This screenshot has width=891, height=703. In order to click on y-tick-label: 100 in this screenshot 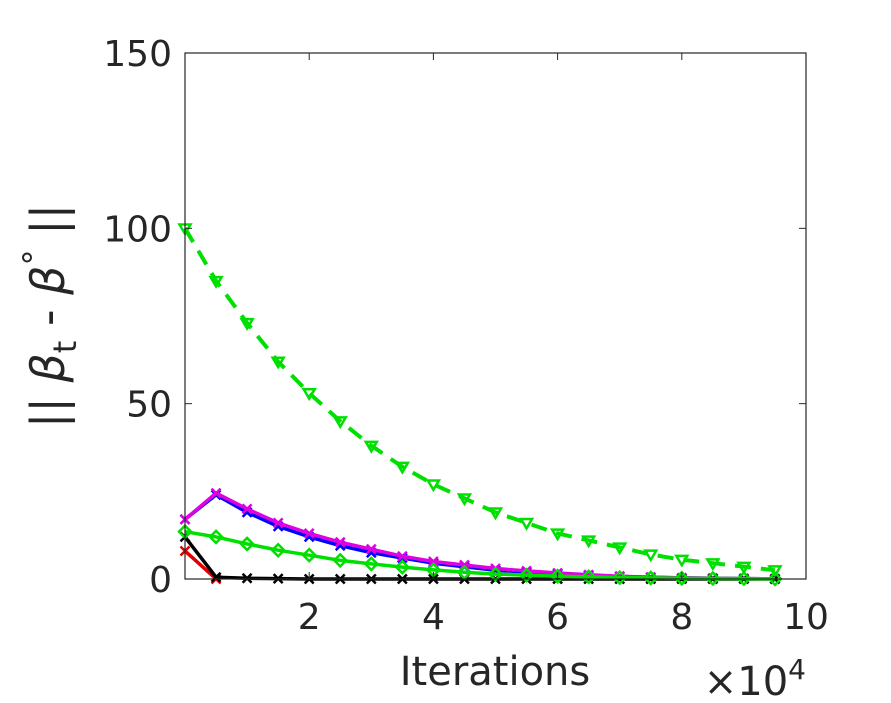, I will do `click(137, 229)`.